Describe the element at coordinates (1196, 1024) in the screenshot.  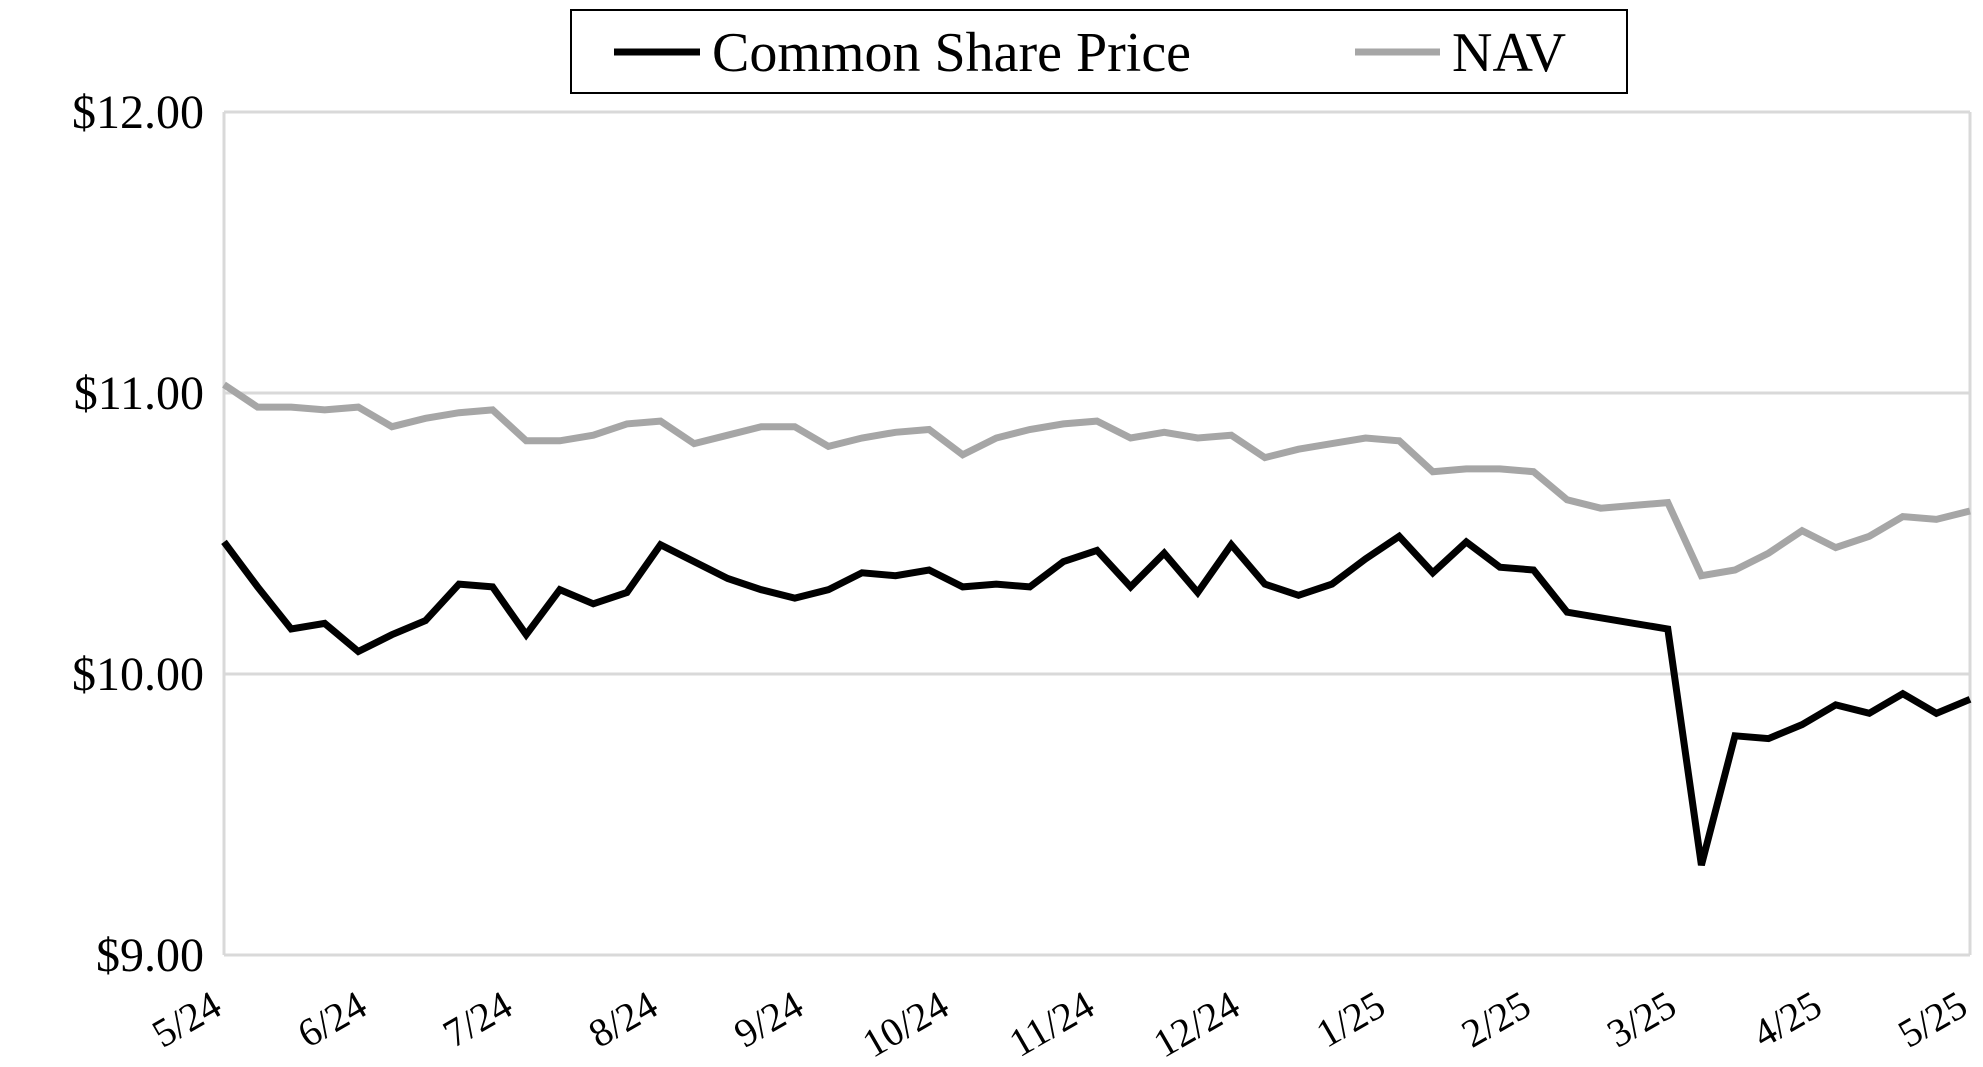
I see `x-tick-label: 12/24` at that location.